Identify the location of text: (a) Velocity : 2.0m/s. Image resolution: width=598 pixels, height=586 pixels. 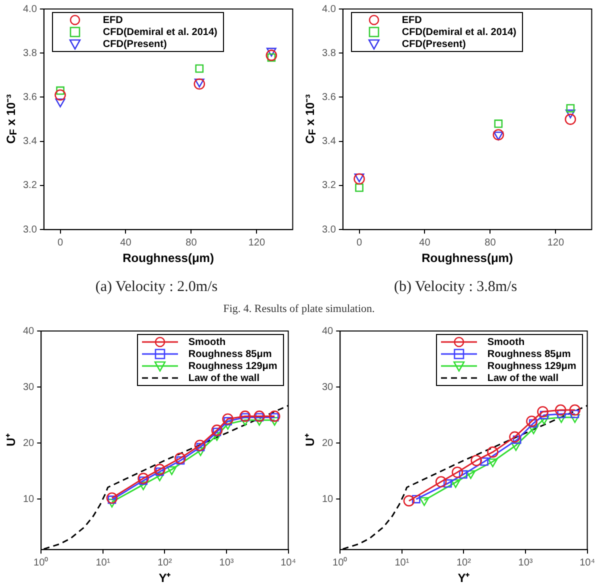
(156, 286).